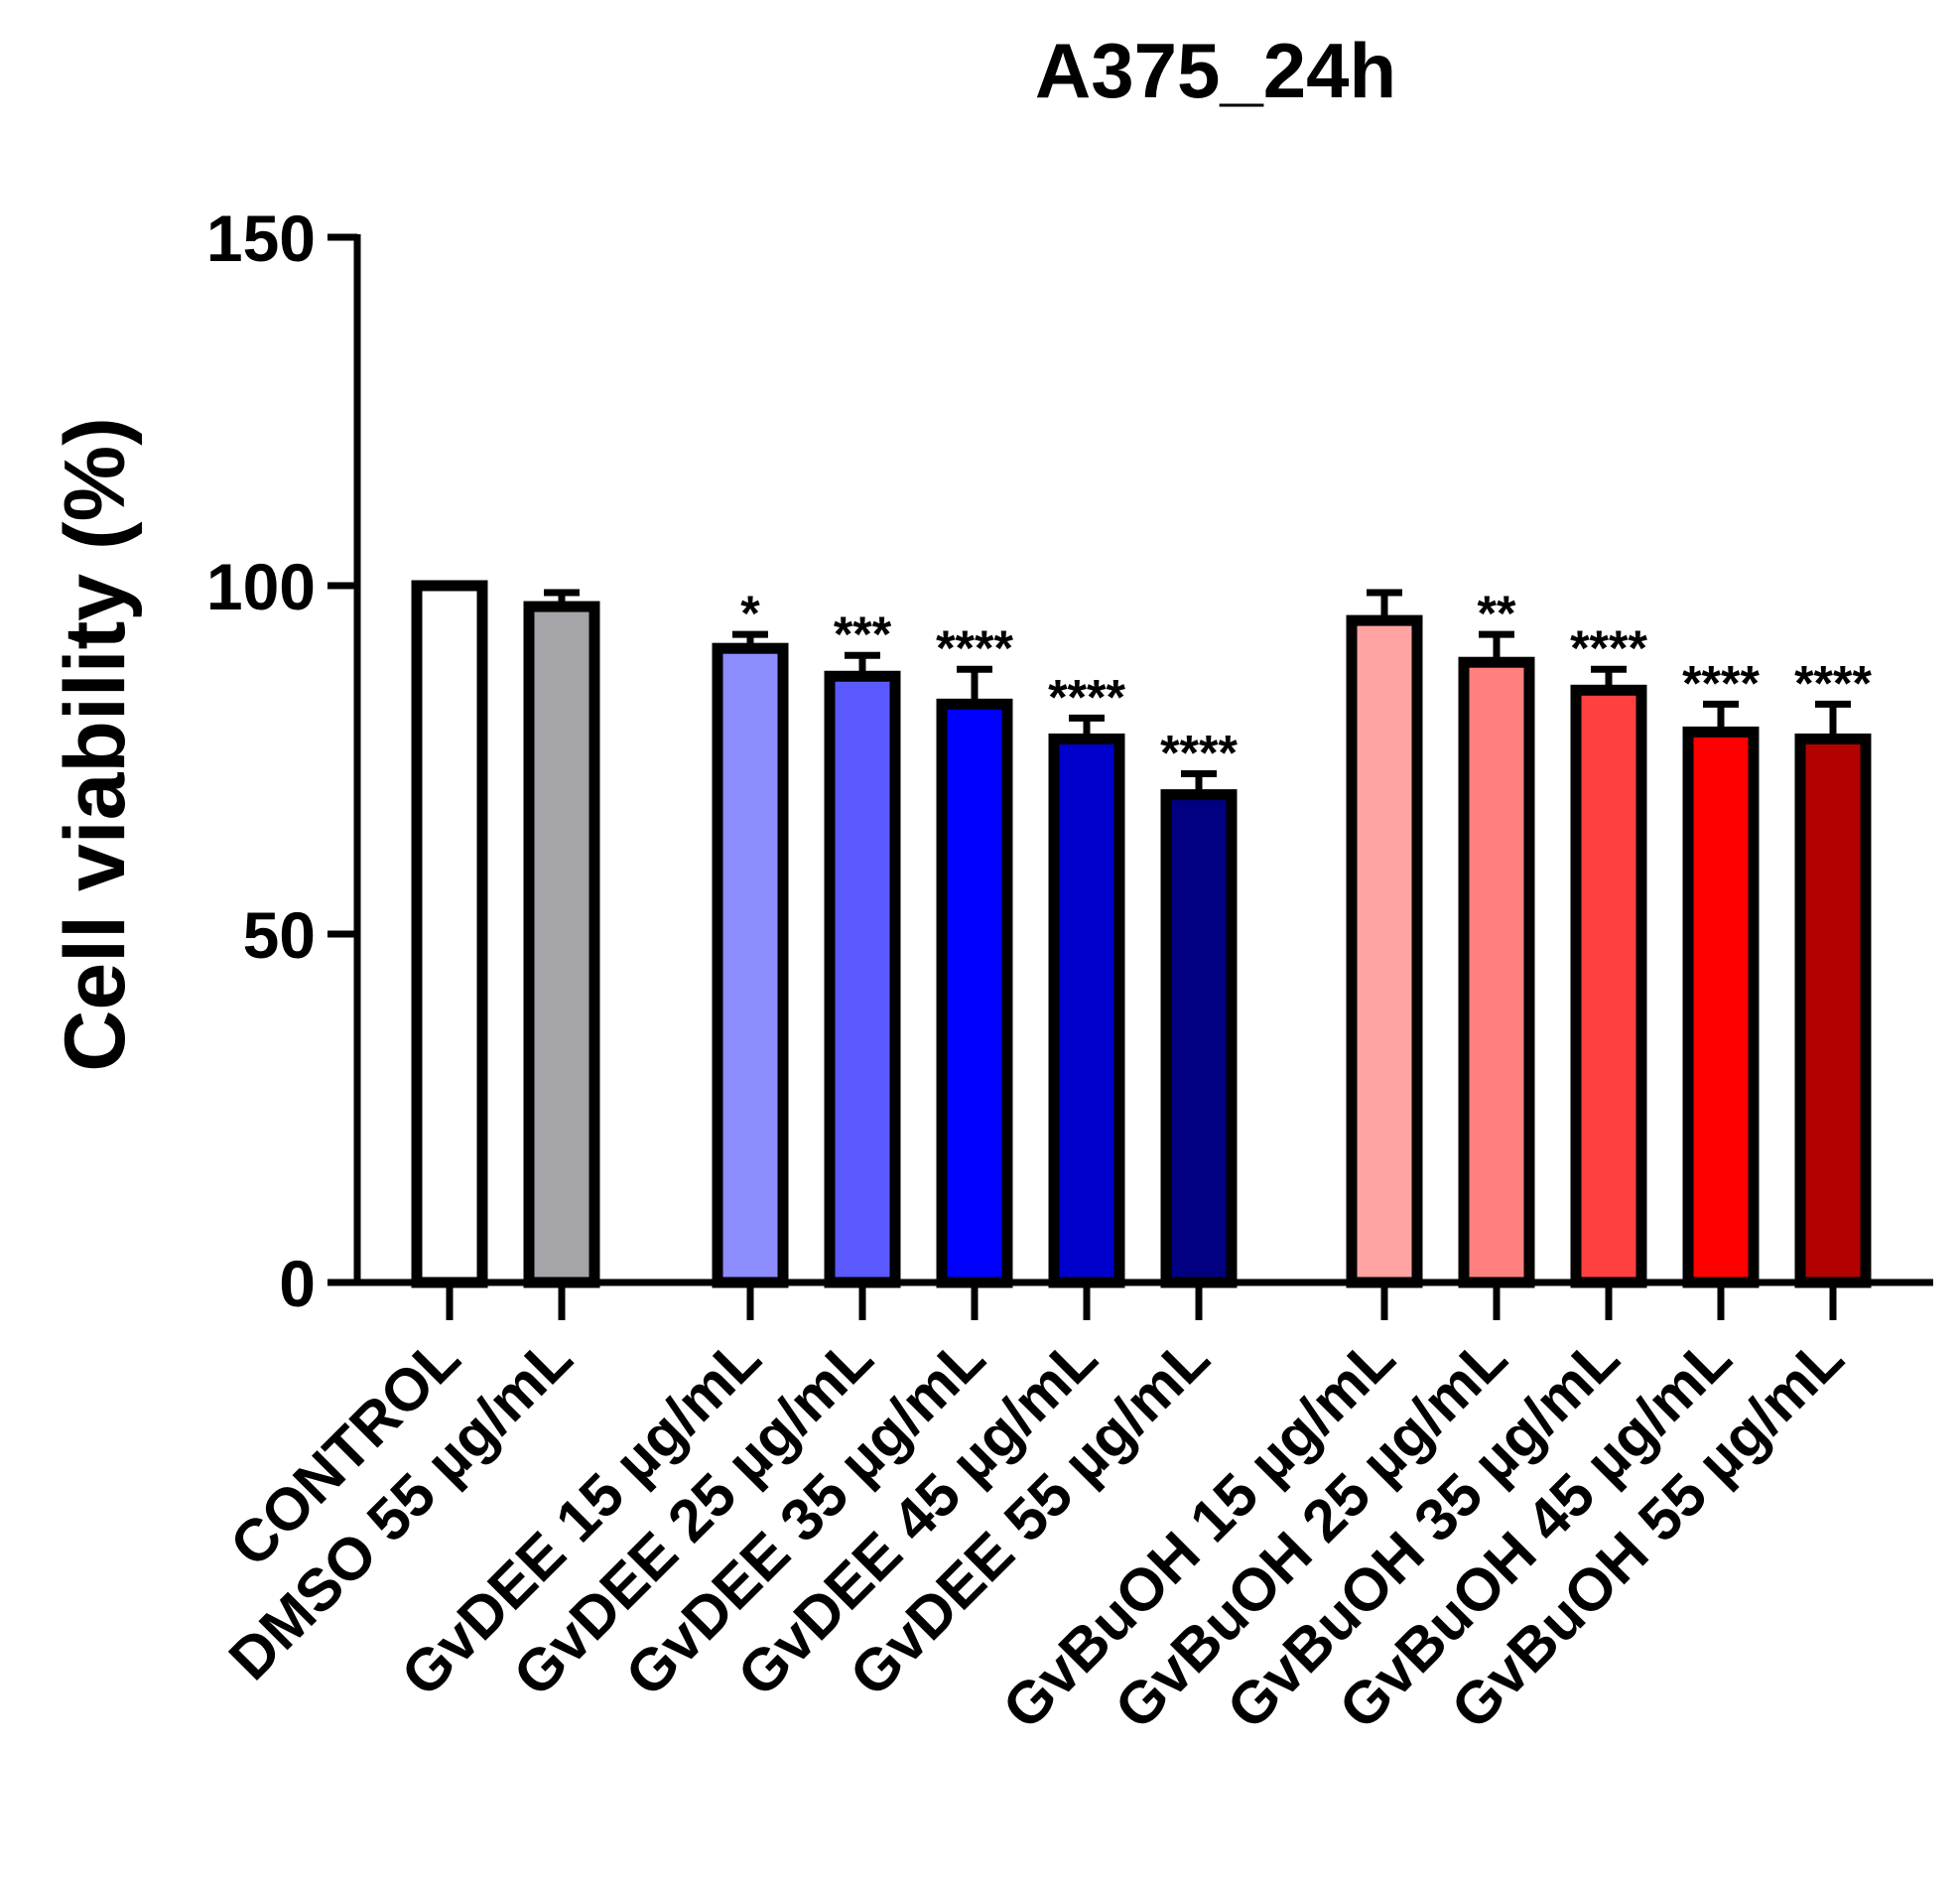  Describe the element at coordinates (261, 238) in the screenshot. I see `y-tick-label: 150` at that location.